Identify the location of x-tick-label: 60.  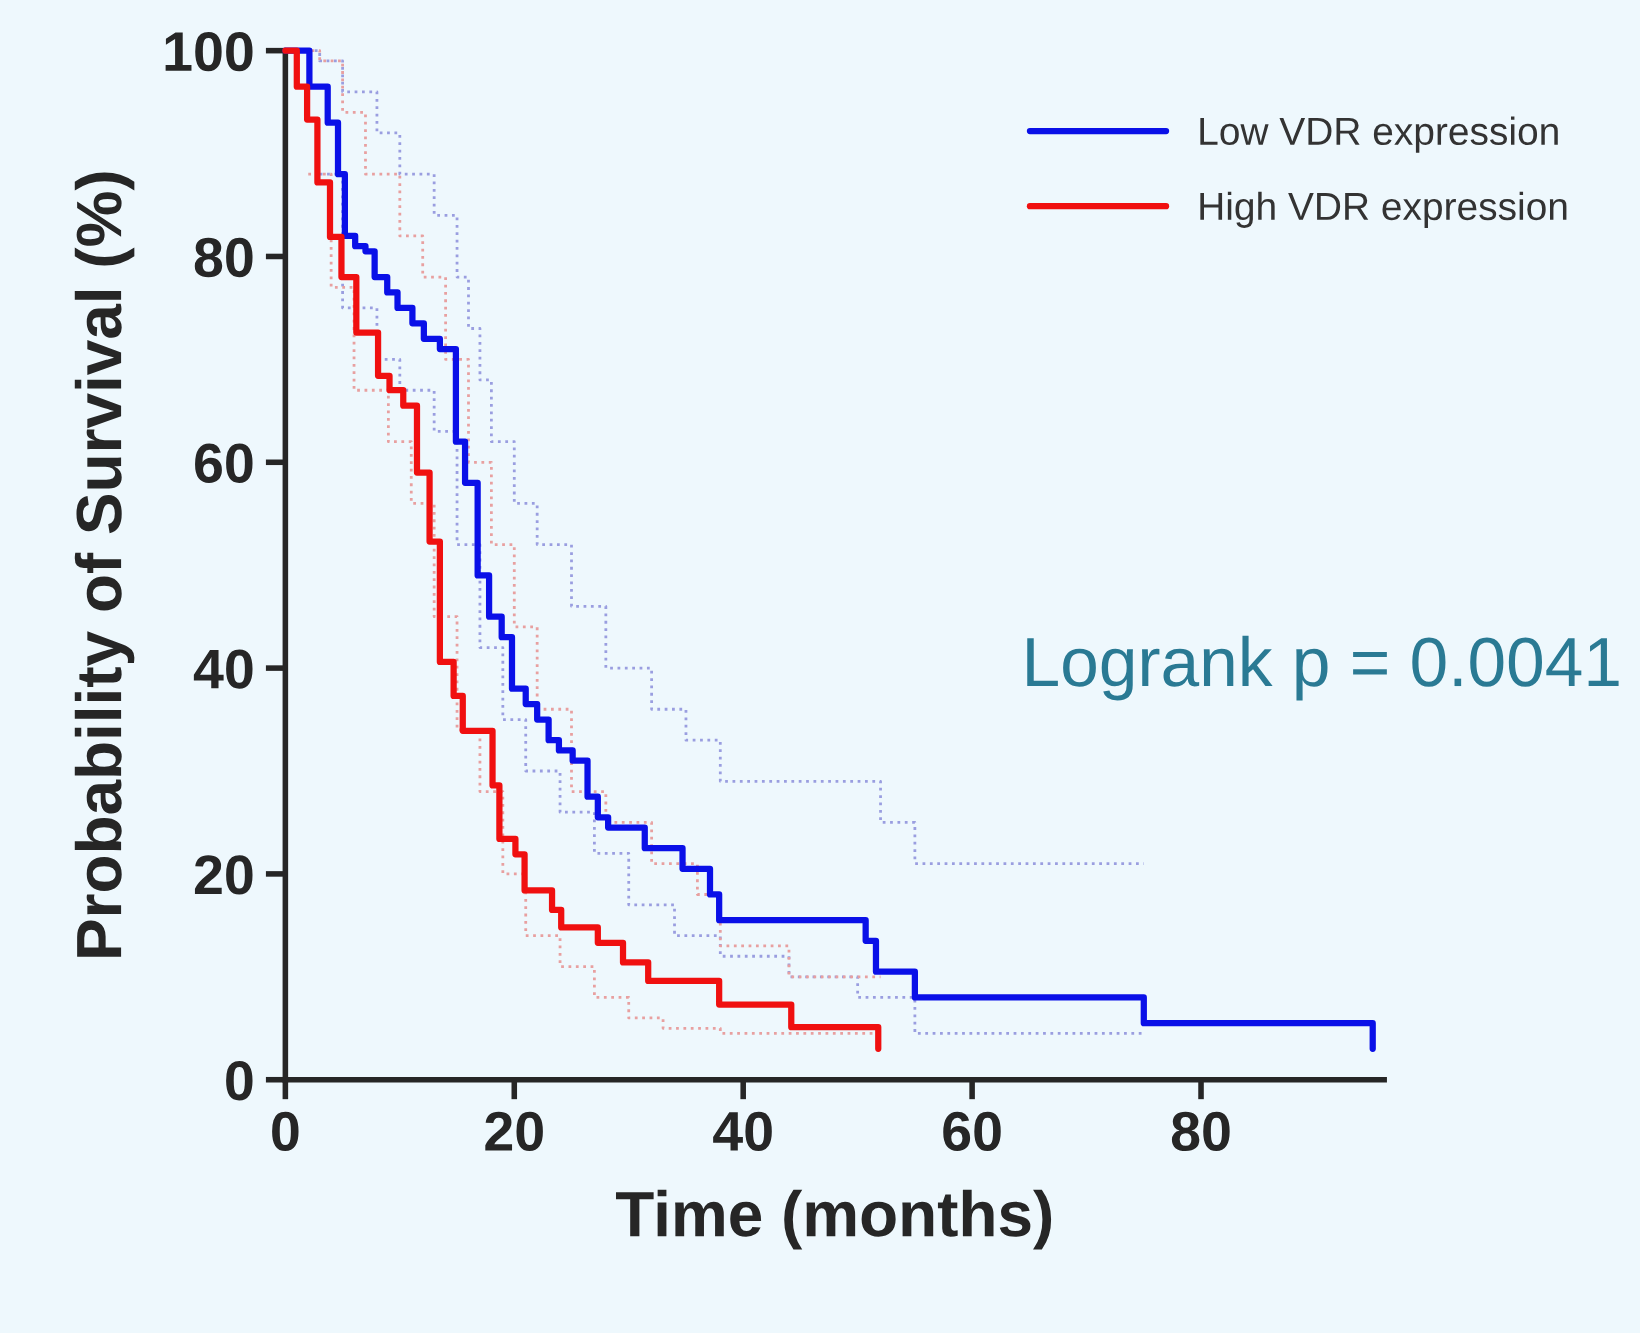
(972, 1131).